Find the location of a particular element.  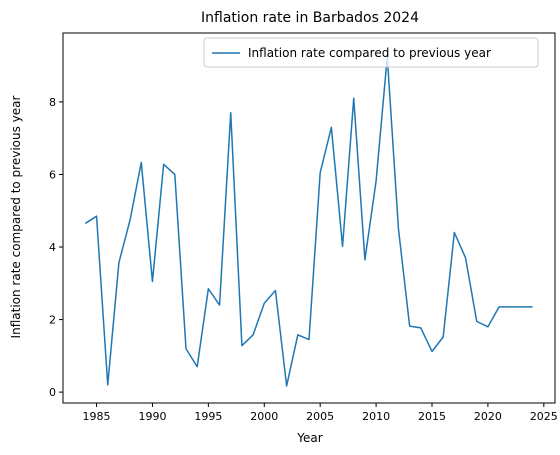

y-axis-title: Inflation rate compared to previous year is located at coordinates (16, 216).